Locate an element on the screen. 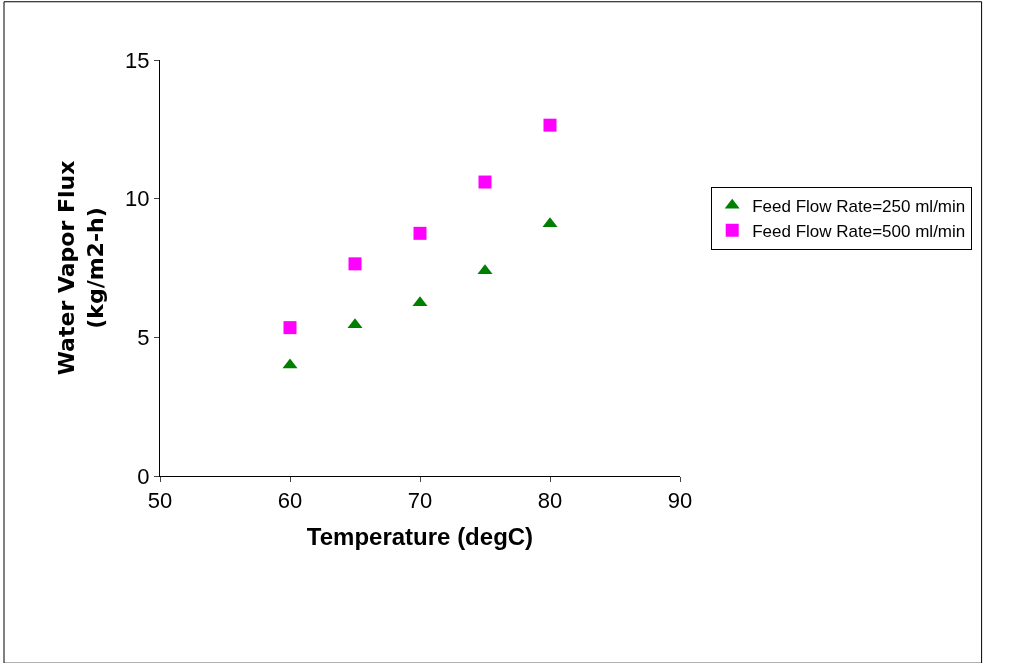  x-axis-title: Temperature (degC) is located at coordinates (420, 536).